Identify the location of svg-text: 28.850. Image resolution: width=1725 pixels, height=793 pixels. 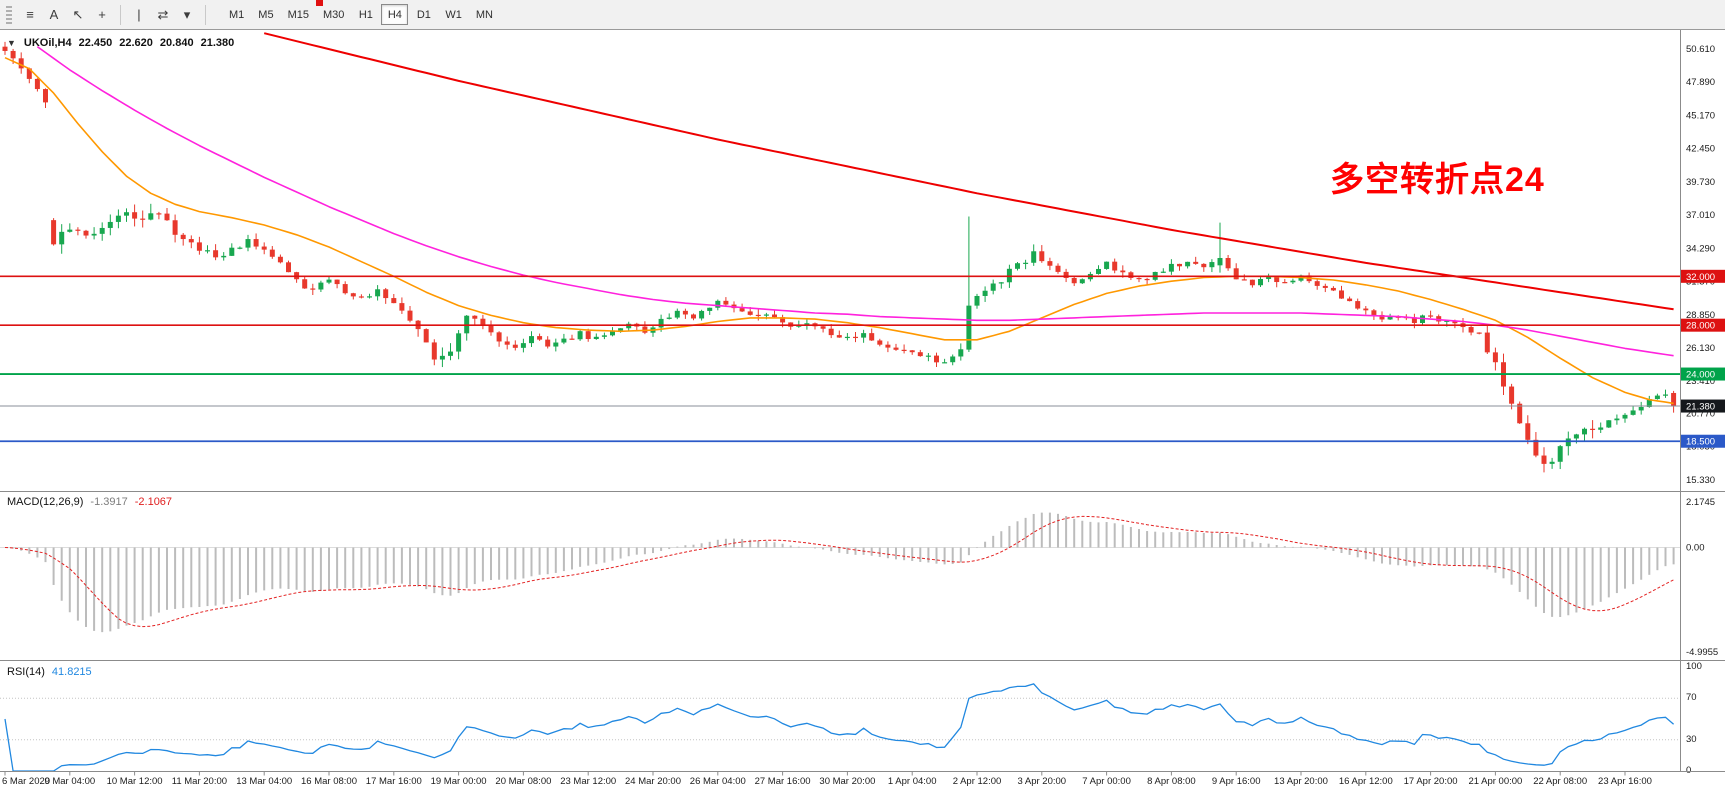
(1700, 315).